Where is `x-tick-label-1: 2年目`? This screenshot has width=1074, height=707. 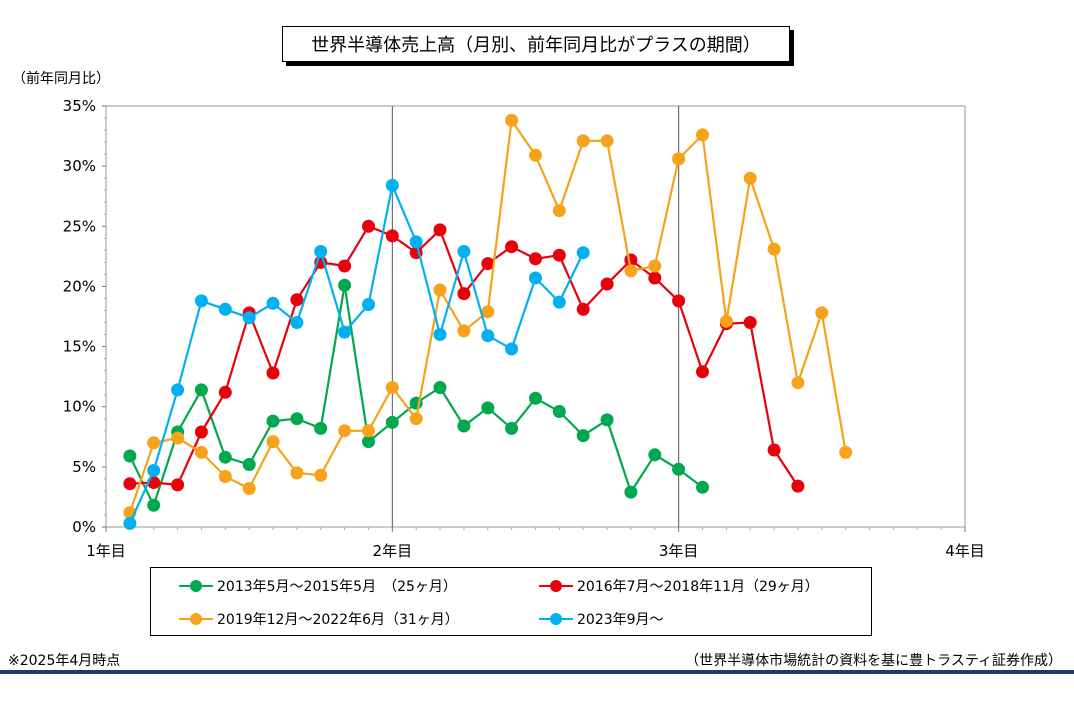
x-tick-label-1: 2年目 is located at coordinates (393, 551).